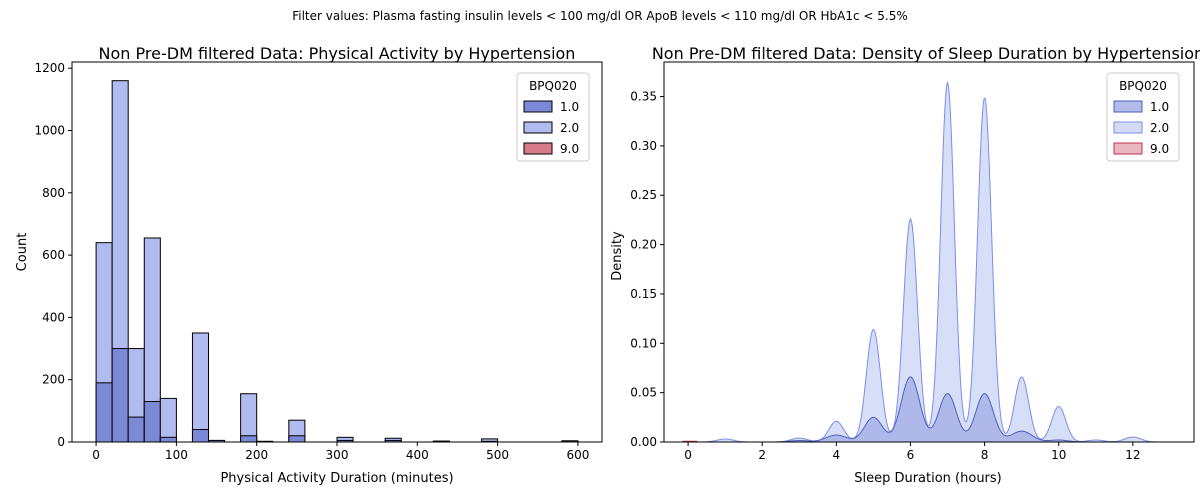 The height and width of the screenshot is (500, 1200). Describe the element at coordinates (643, 245) in the screenshot. I see `density-y-tick-label: 0.20` at that location.